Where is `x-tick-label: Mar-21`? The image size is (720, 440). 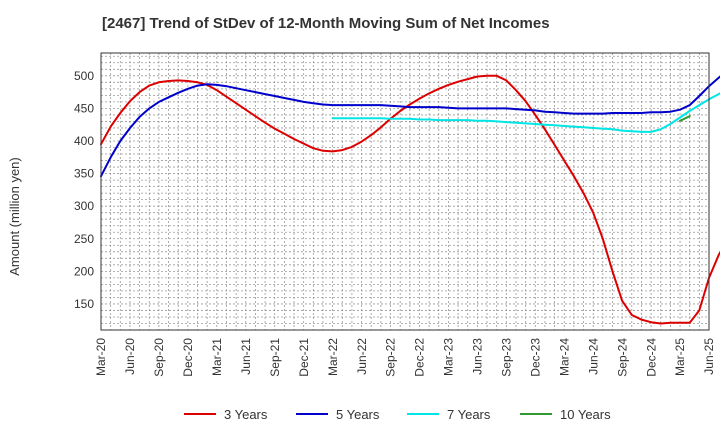 x-tick-label: Mar-21 is located at coordinates (217, 357).